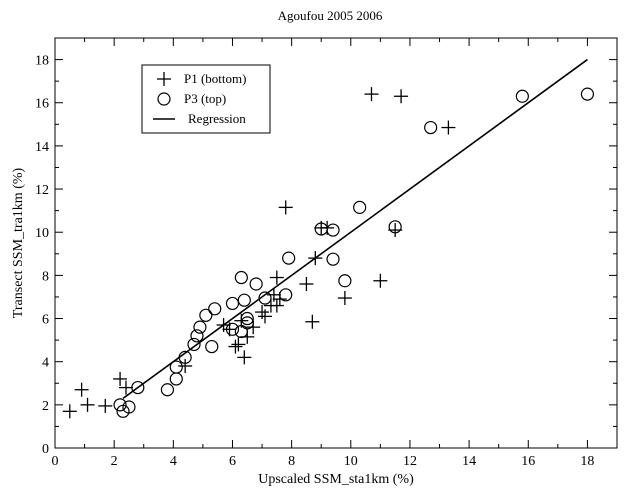 The height and width of the screenshot is (490, 632). I want to click on x-tick-label: 0, so click(55, 461).